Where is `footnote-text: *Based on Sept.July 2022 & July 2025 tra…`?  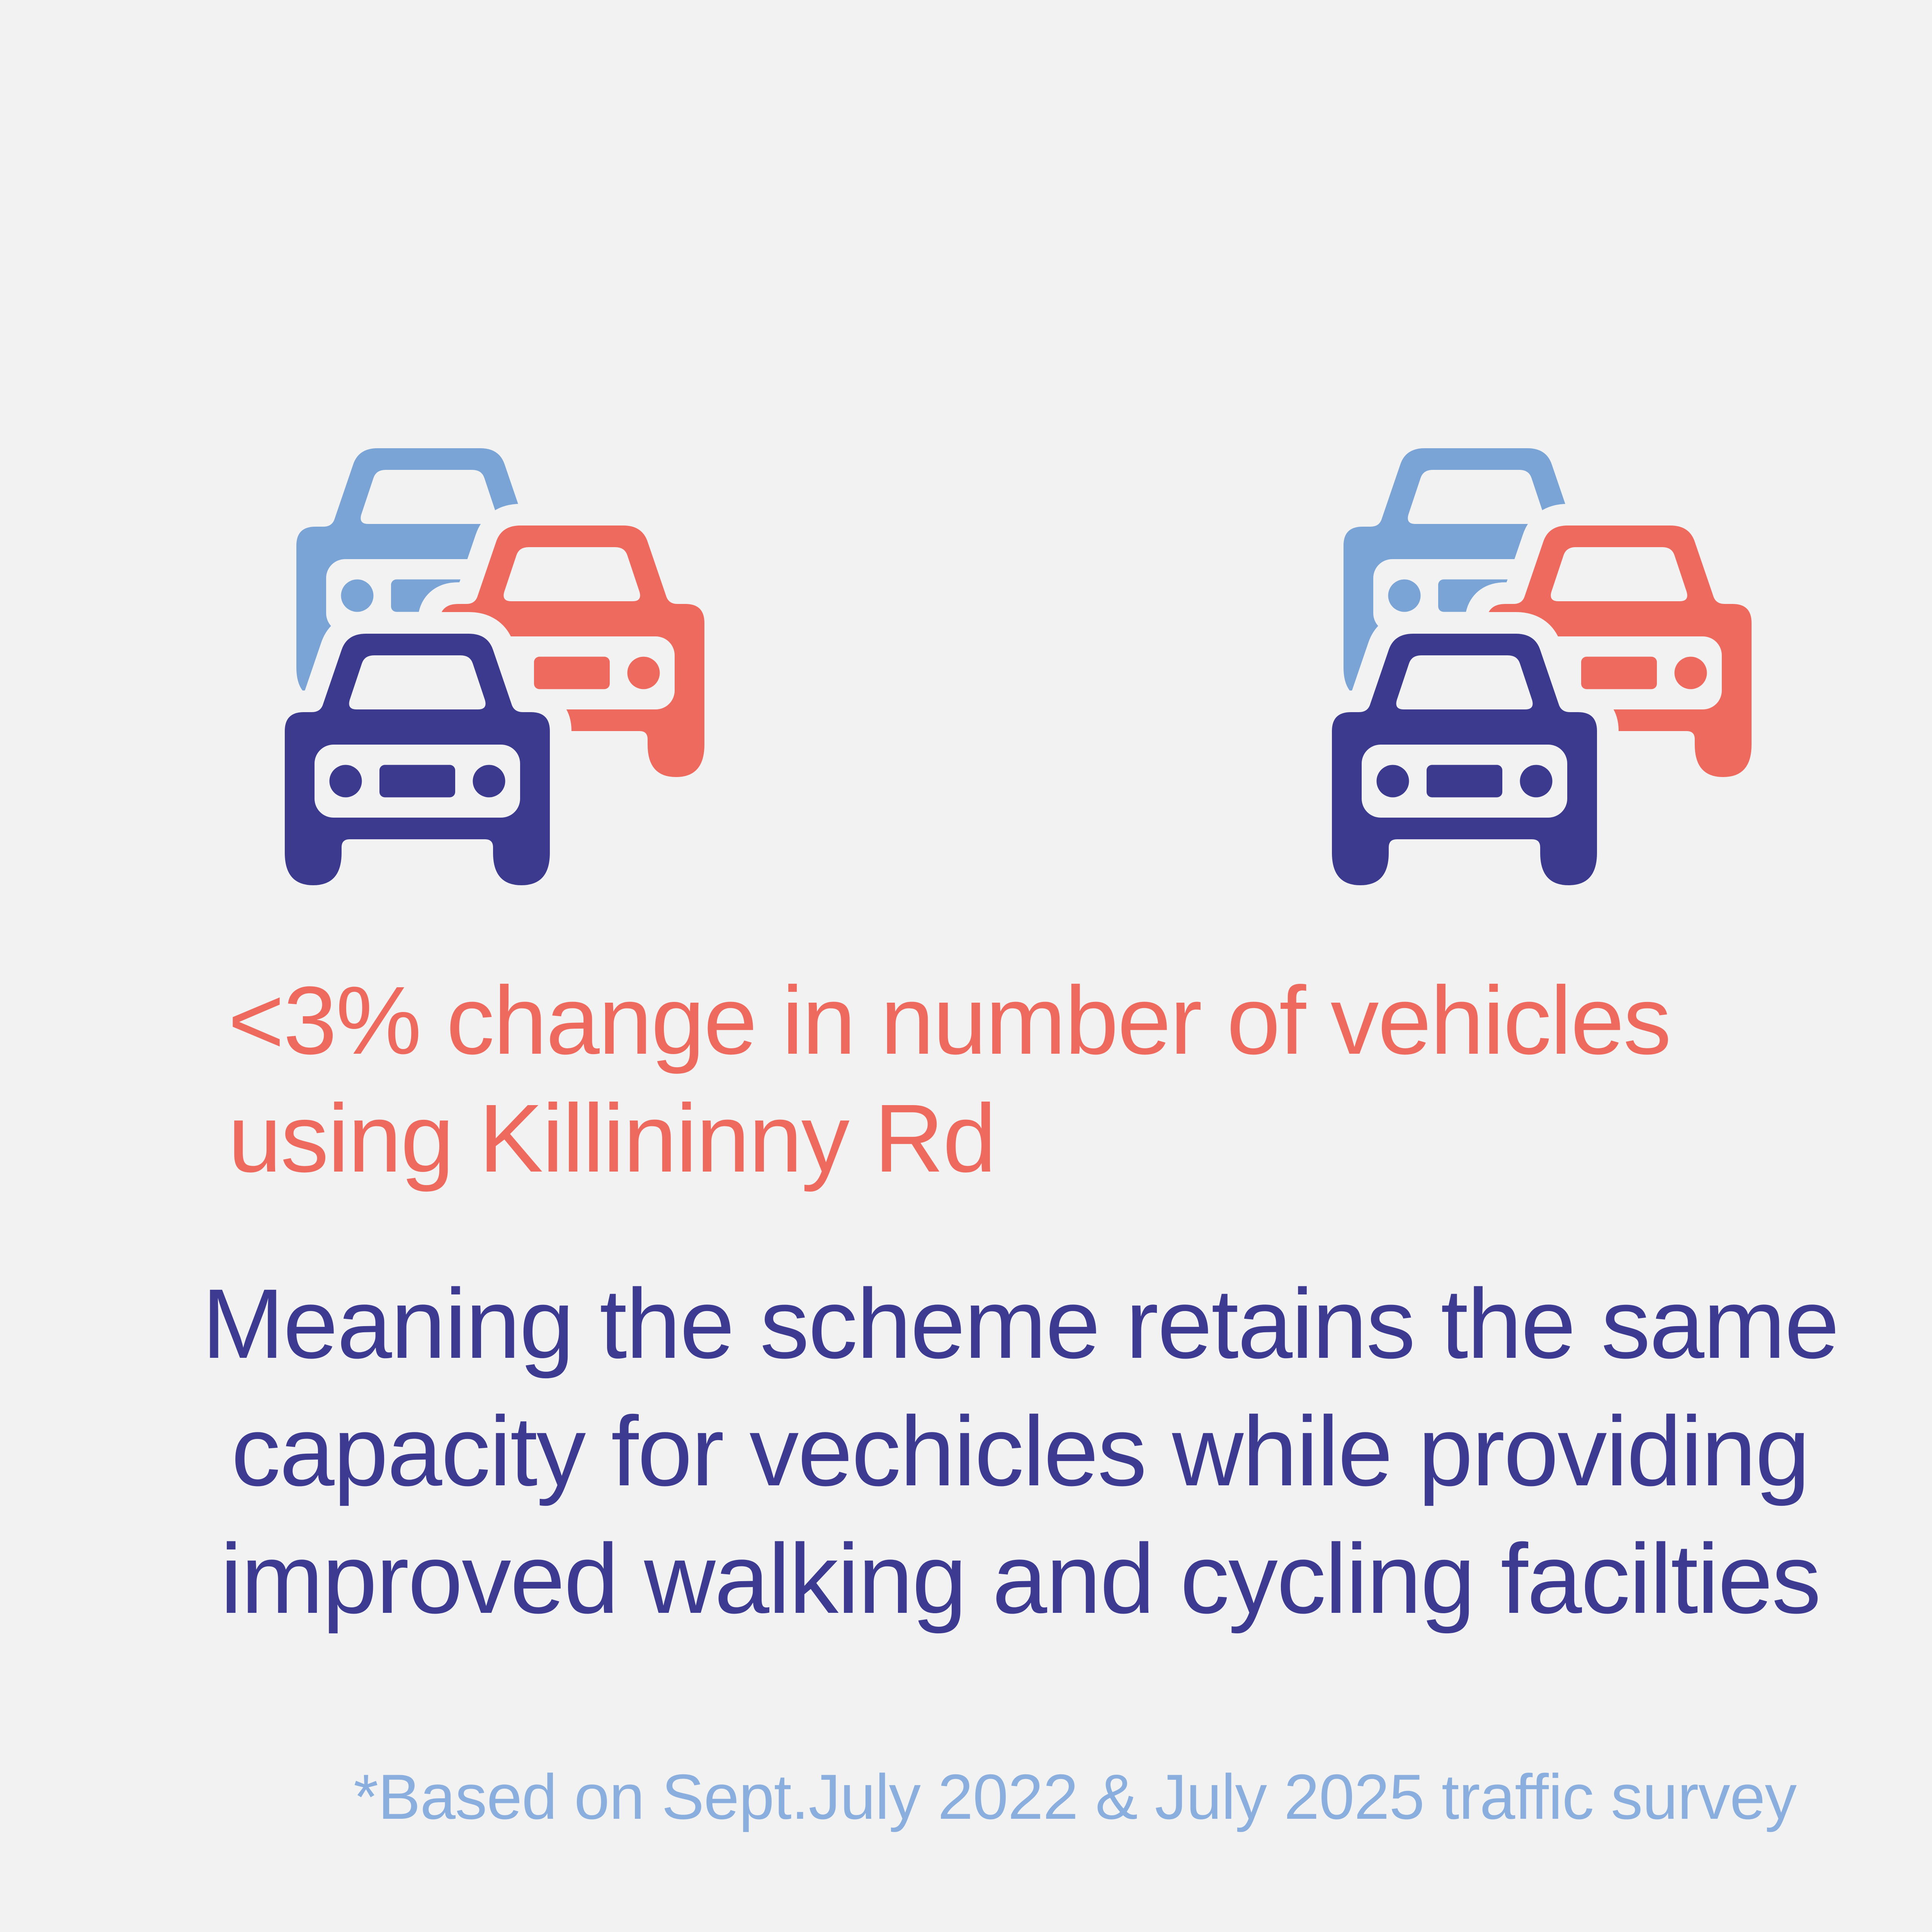
footnote-text: *Based on Sept.July 2022 & July 2025 tra… is located at coordinates (1075, 1797).